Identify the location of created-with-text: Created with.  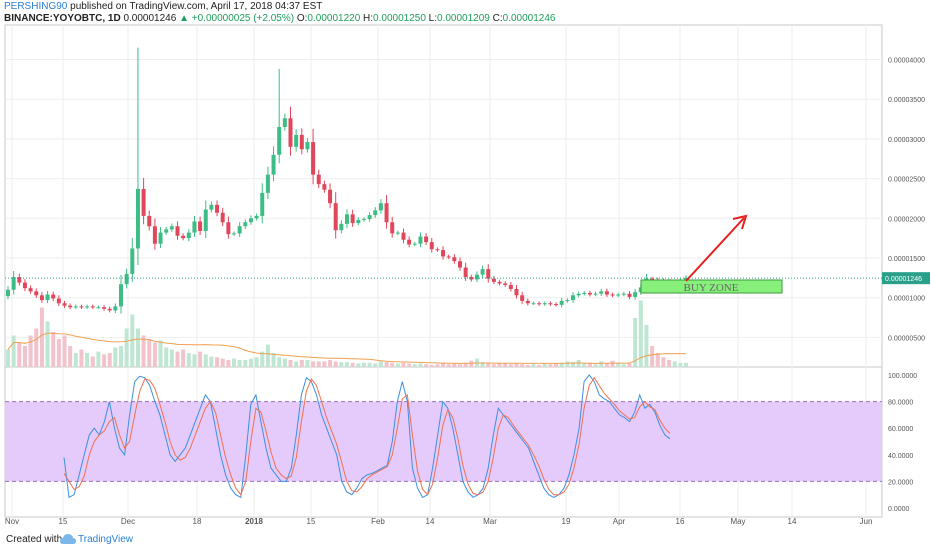
(34, 539).